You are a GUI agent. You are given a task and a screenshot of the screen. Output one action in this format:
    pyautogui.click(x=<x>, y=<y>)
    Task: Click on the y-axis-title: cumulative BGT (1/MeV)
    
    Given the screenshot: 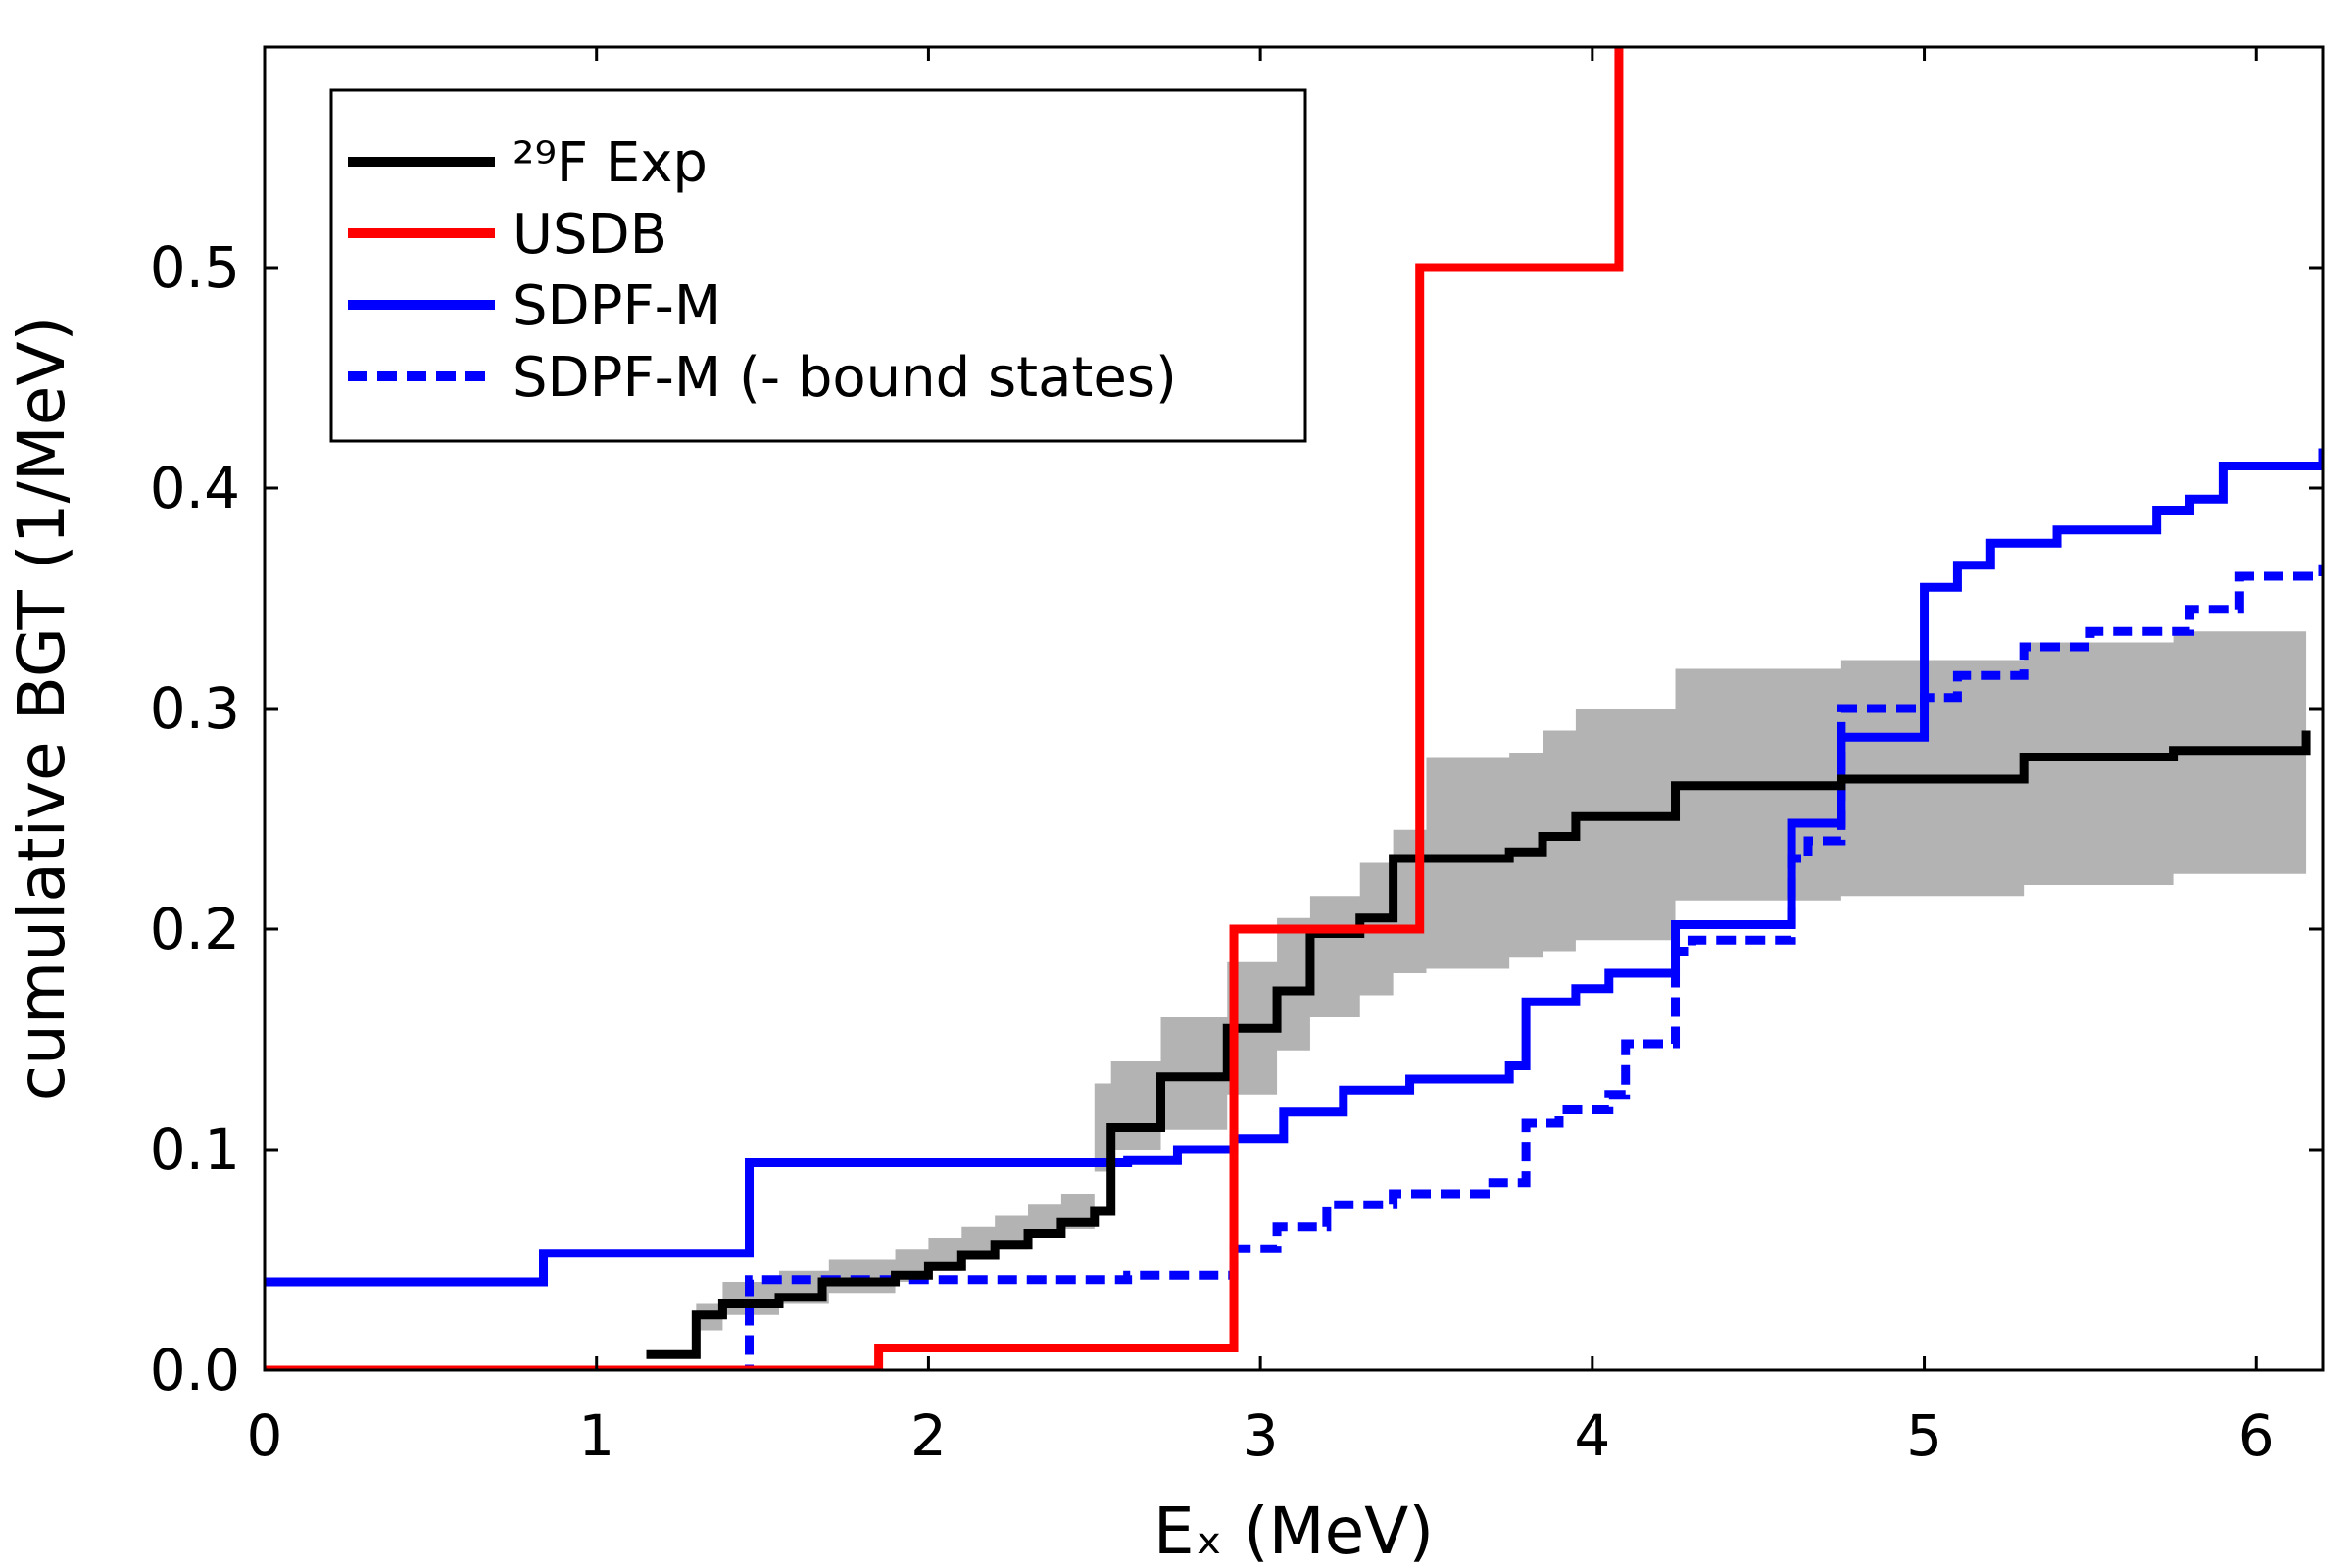 What is the action you would take?
    pyautogui.click(x=41, y=709)
    